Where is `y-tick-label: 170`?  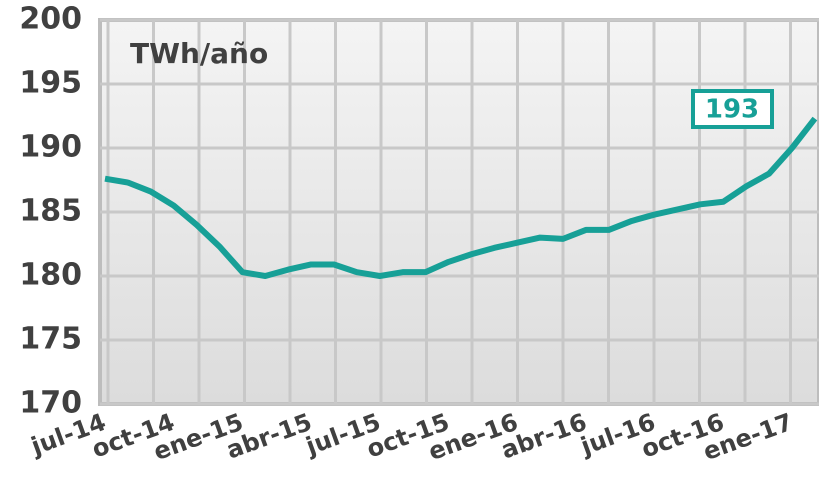
y-tick-label: 170 is located at coordinates (50, 403).